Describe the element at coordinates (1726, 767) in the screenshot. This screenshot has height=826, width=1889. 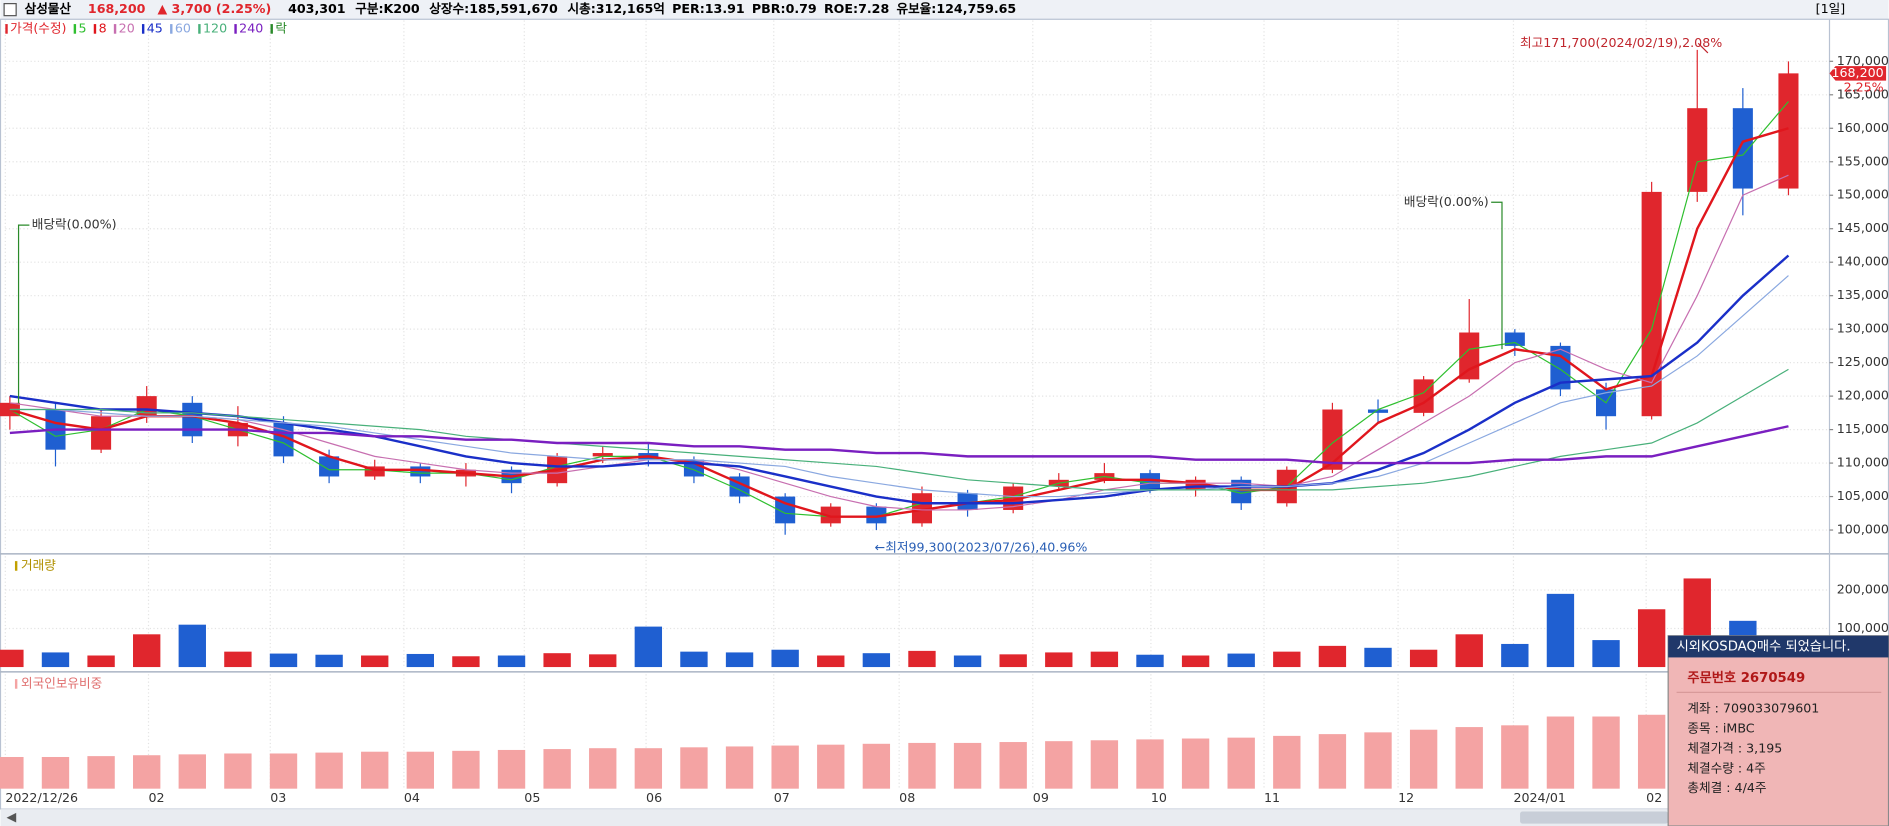
I see `popup-line: 체결수량 : 4주` at that location.